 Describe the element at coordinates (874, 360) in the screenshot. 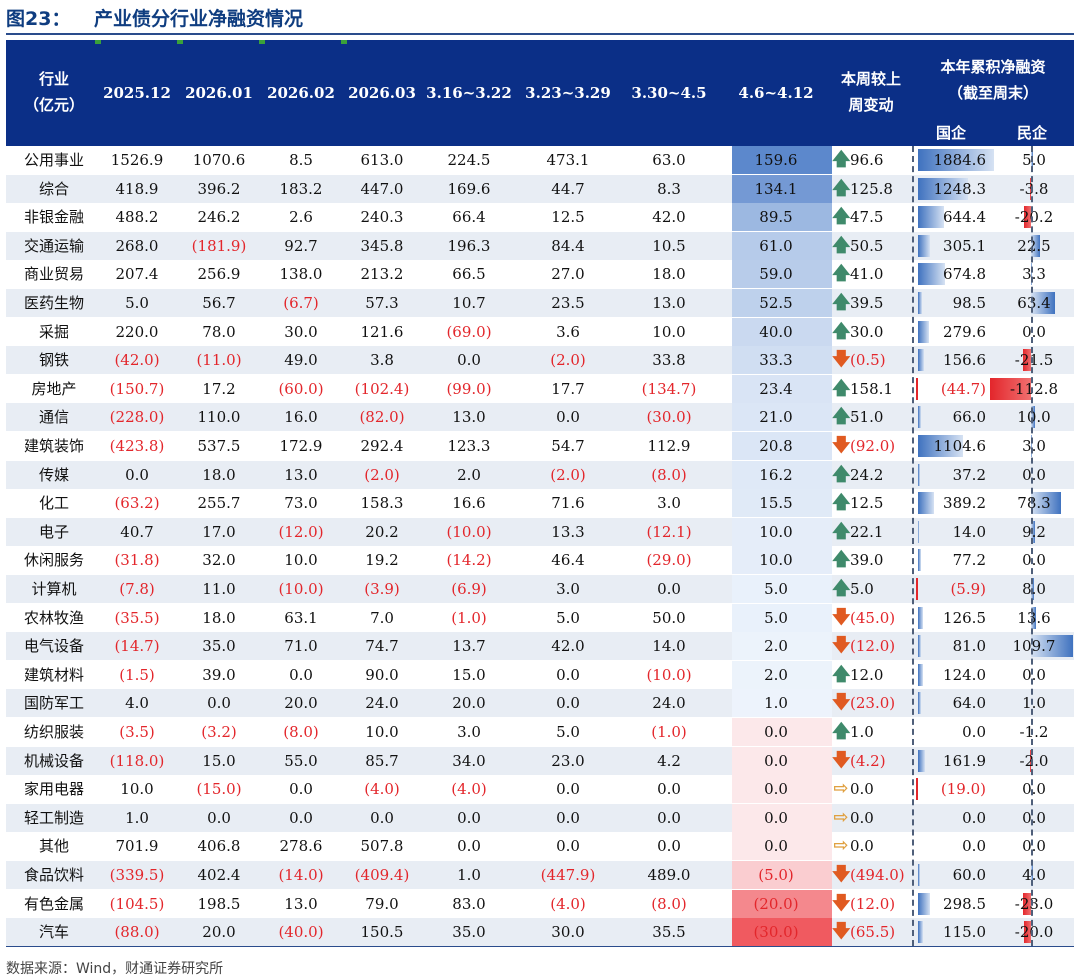

I see `week-change-cell: 🡇(0.5)` at that location.